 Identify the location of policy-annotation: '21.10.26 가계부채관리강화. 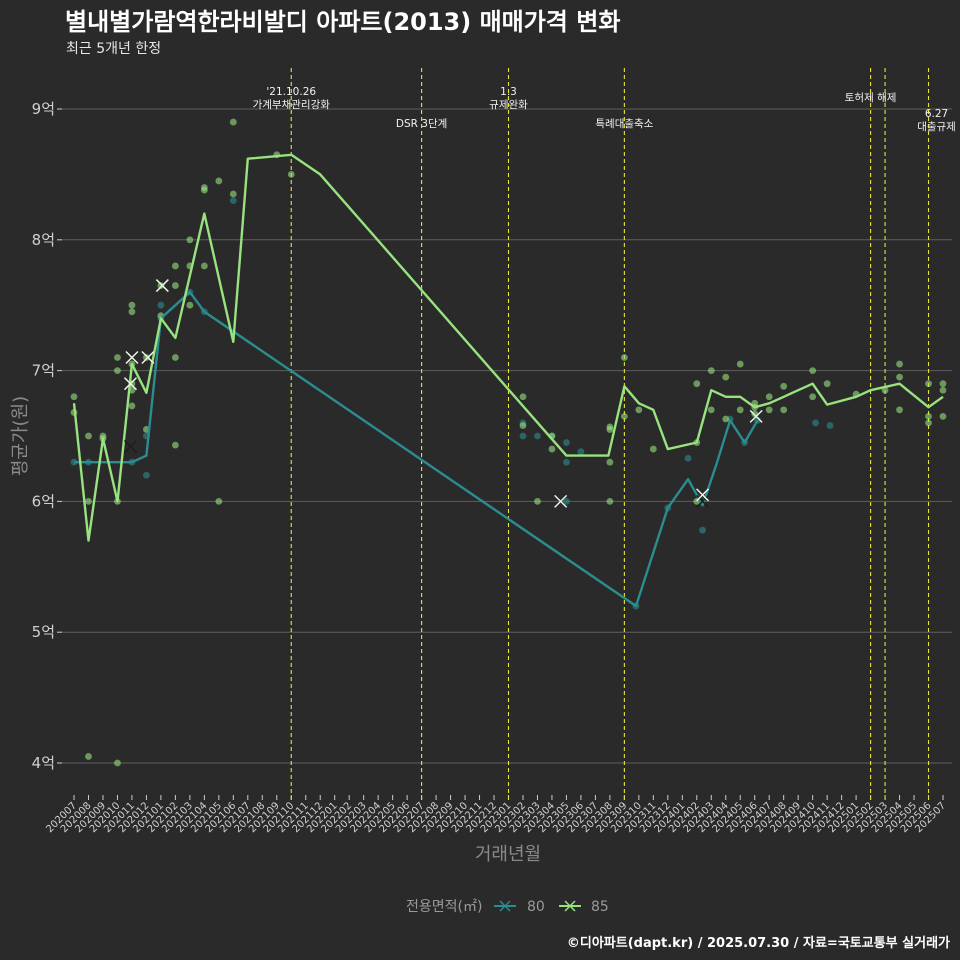
(292, 98).